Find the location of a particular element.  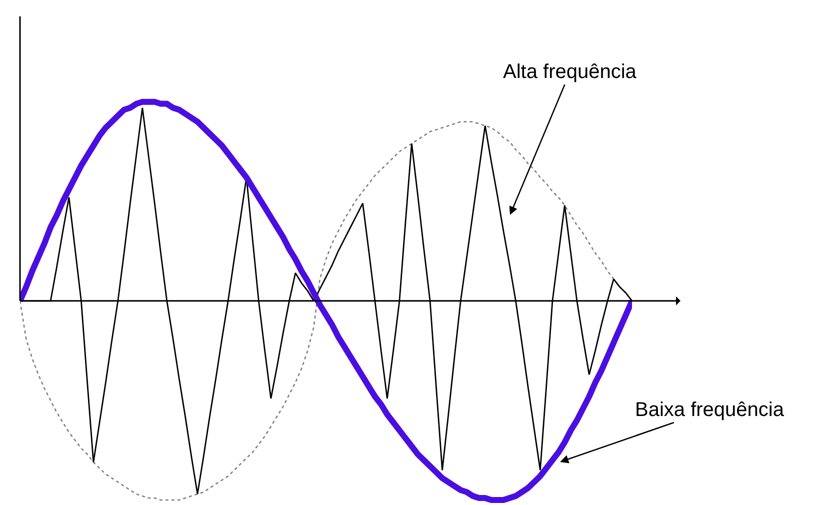

text: Alta frequência is located at coordinates (570, 72).